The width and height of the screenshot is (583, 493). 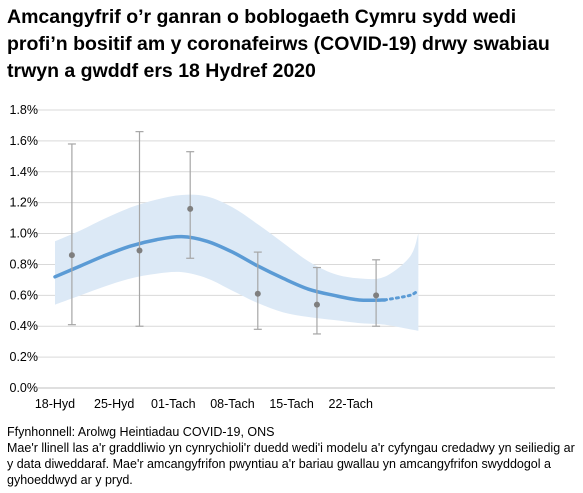 I want to click on x-tick-label: 18-Hyd, so click(x=55, y=404).